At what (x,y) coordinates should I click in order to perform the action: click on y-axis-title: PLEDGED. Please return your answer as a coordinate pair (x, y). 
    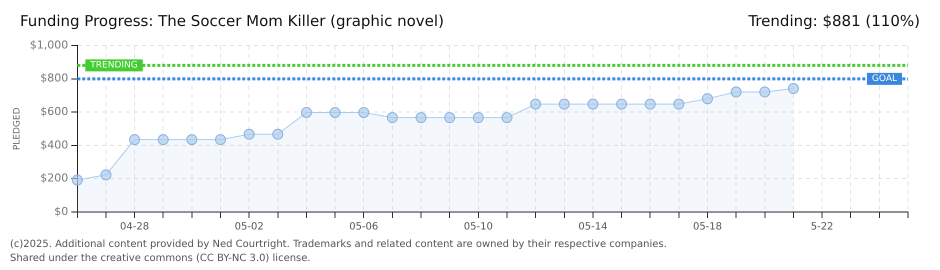
    Looking at the image, I should click on (17, 128).